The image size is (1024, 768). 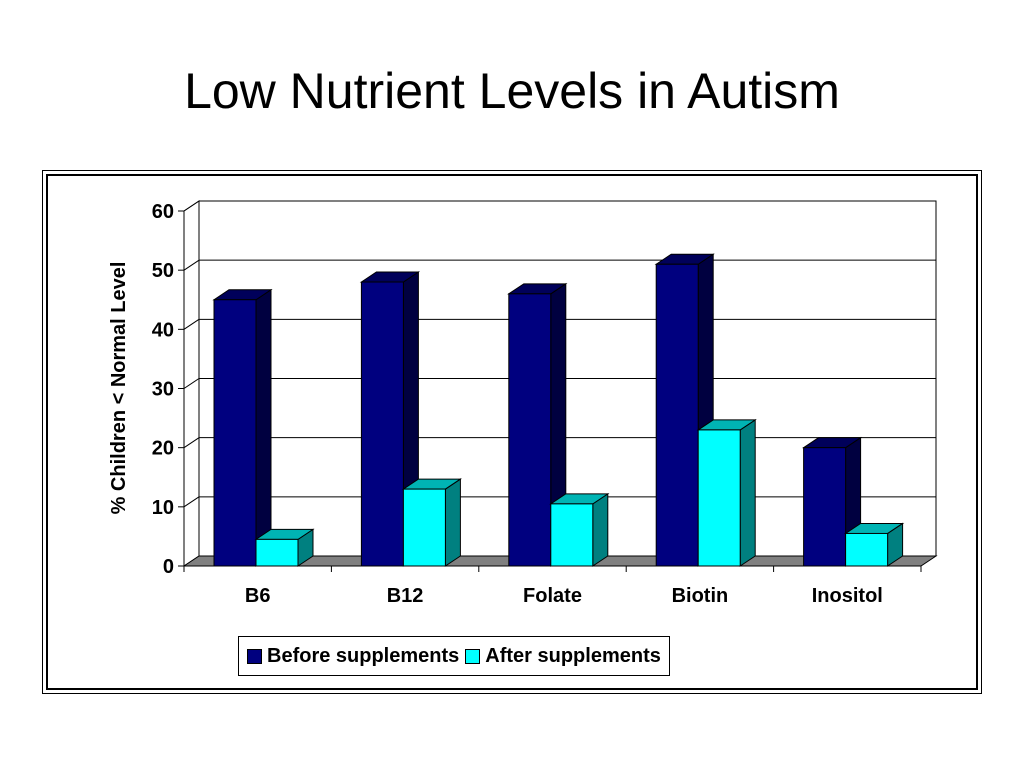 What do you see at coordinates (552, 596) in the screenshot?
I see `x-category-label: Folate` at bounding box center [552, 596].